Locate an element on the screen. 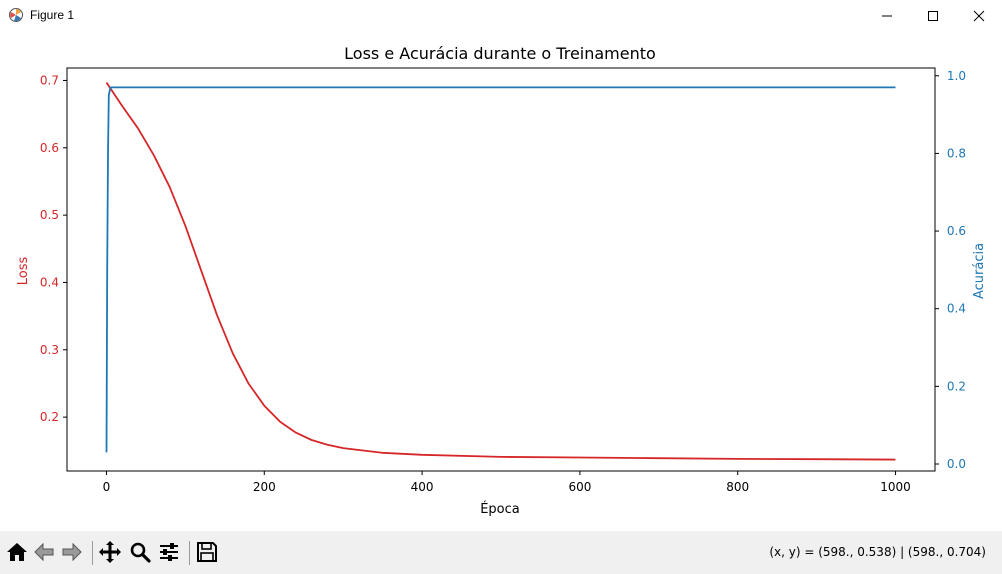  window-title-bar: Figure 1 is located at coordinates (501, 15).